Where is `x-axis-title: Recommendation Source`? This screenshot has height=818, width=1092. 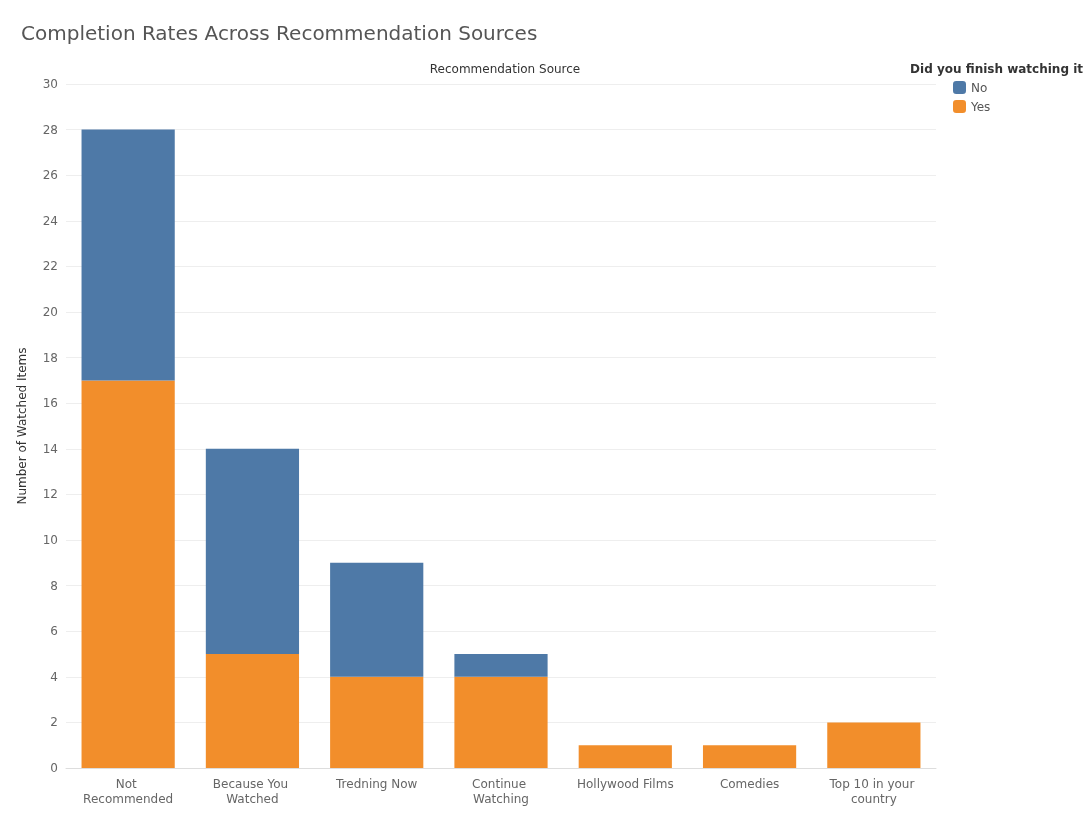 x-axis-title: Recommendation Source is located at coordinates (505, 69).